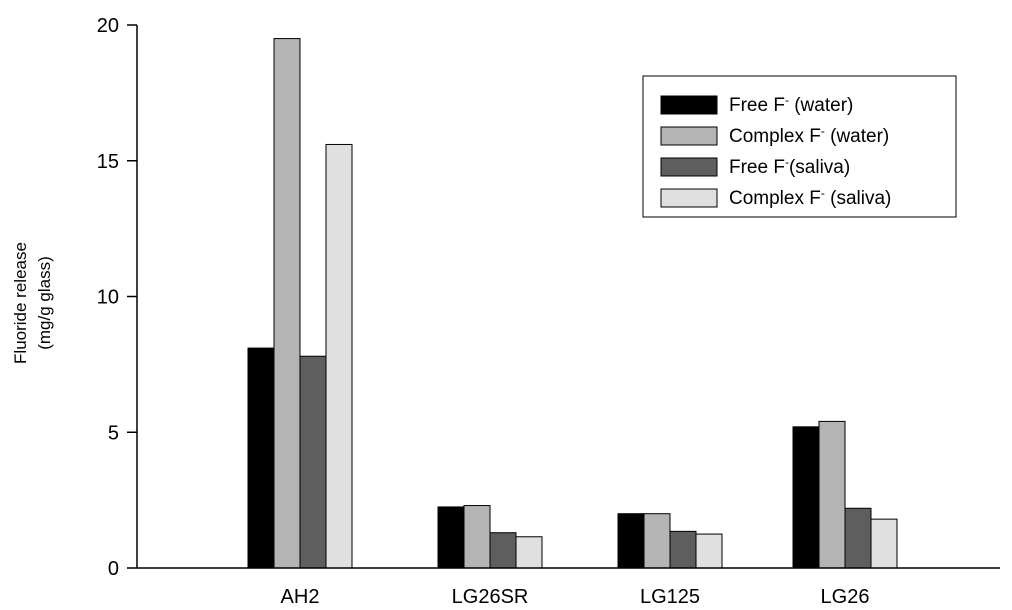 This screenshot has width=1012, height=610. I want to click on legend-label: Complex F- (water), so click(809, 135).